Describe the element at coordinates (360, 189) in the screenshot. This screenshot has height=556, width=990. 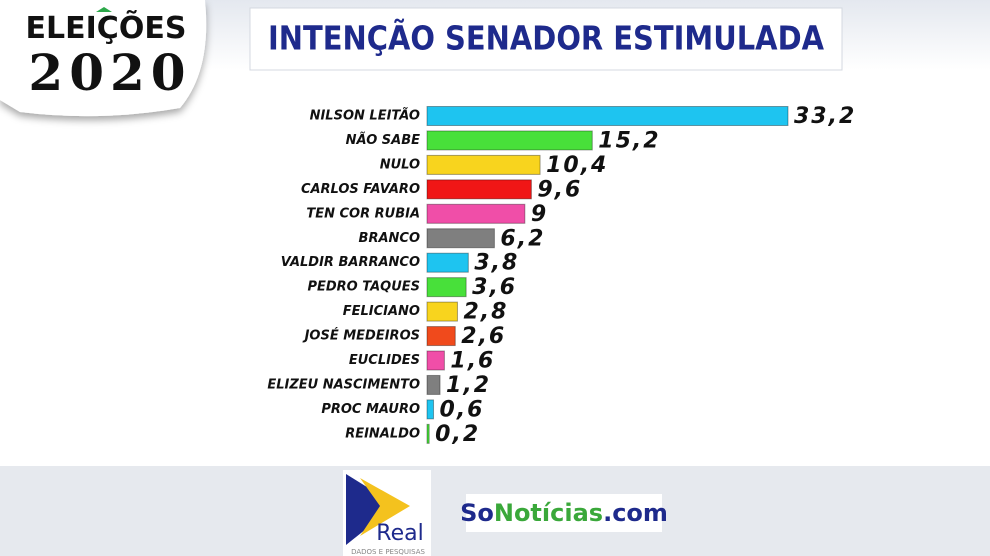
I see `category-label: CARLOS FAVARO` at that location.